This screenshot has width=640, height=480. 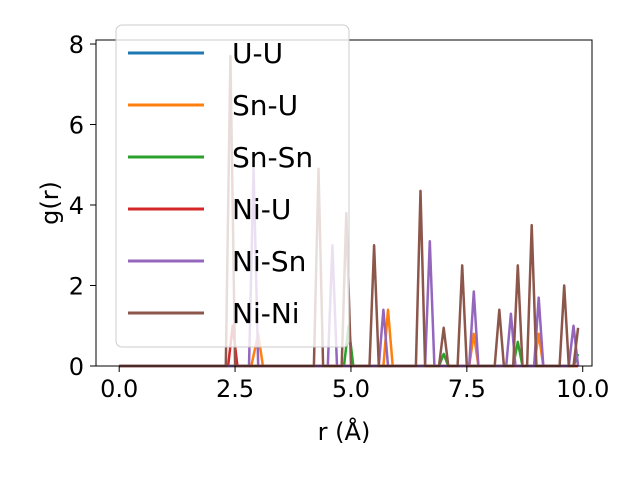 I want to click on y-axis-ticks: 0 2 4 6 8, so click(x=82, y=206).